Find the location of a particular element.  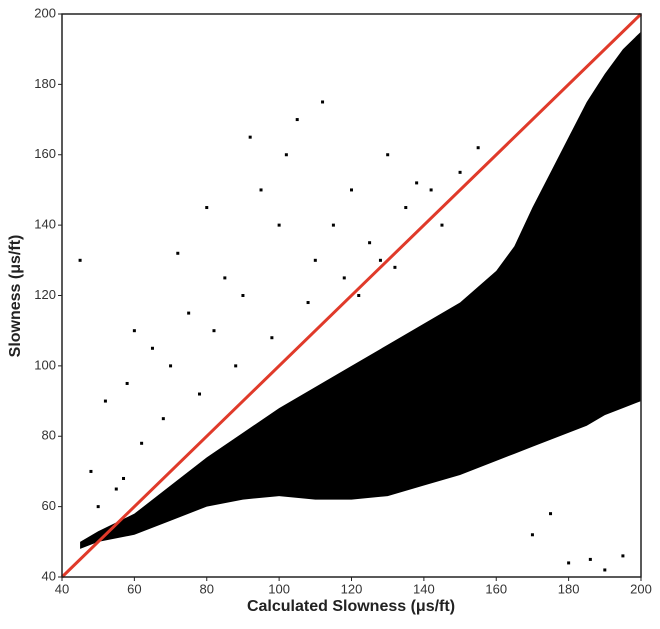

x-tick-label: 180 is located at coordinates (569, 588).